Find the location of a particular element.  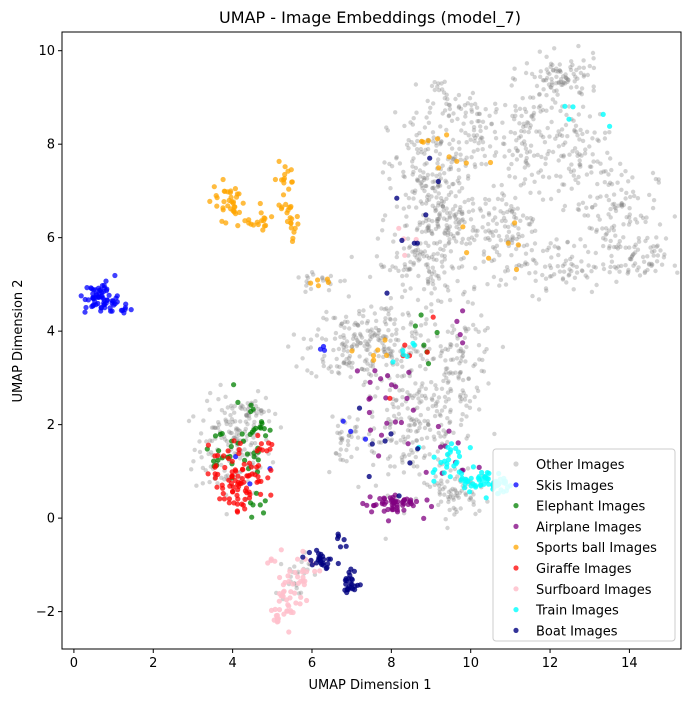

legend-marker is located at coordinates (516, 630).